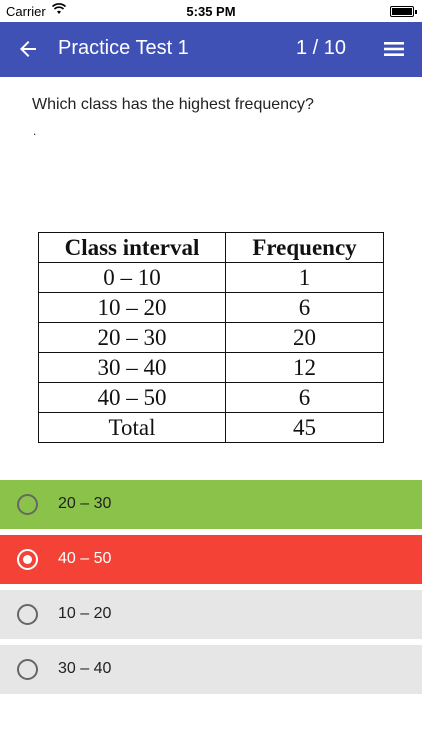 This screenshot has width=422, height=750. What do you see at coordinates (85, 613) in the screenshot?
I see `answer-label: 10 – 20` at bounding box center [85, 613].